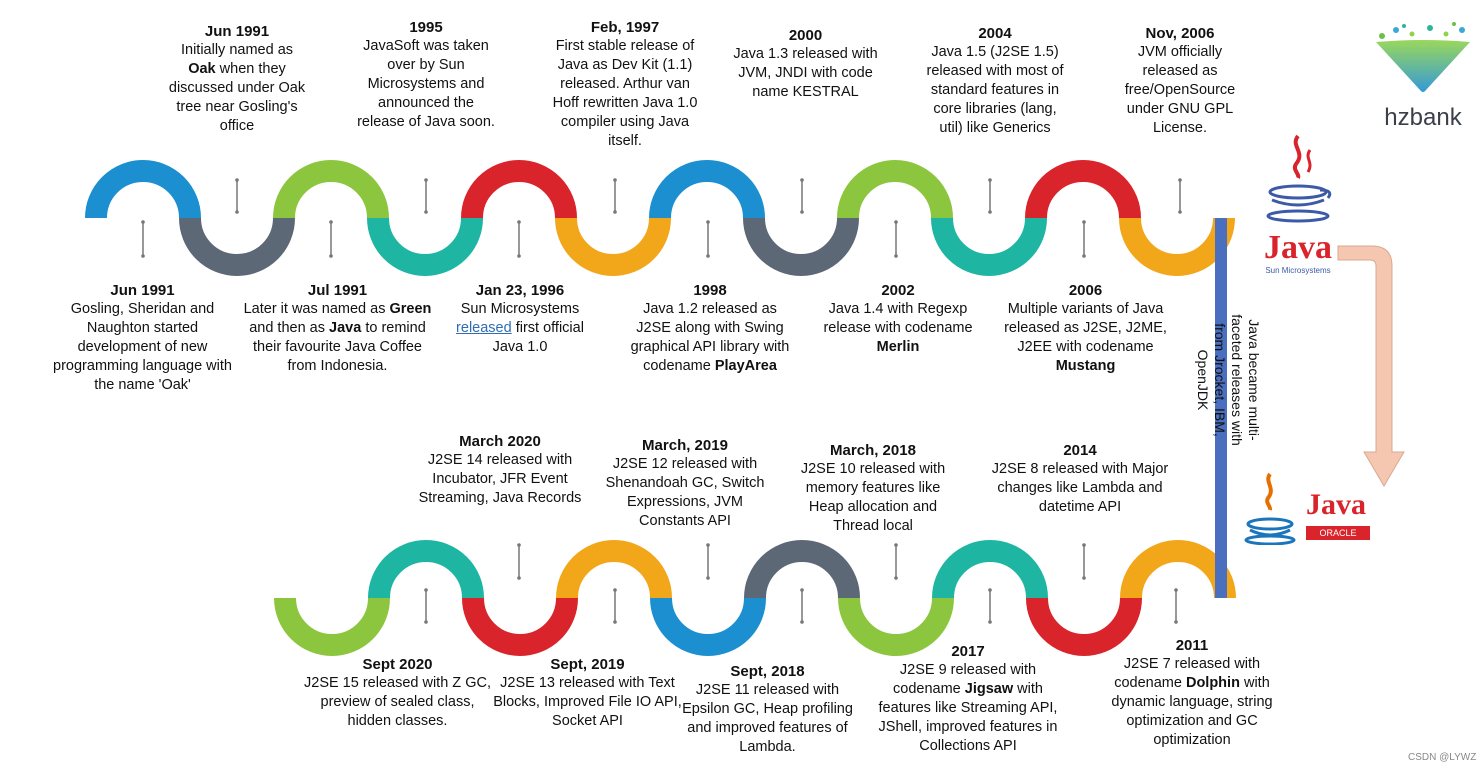 The width and height of the screenshot is (1483, 772). Describe the element at coordinates (989, 689) in the screenshot. I see `event-codename: Jigsaw` at that location.